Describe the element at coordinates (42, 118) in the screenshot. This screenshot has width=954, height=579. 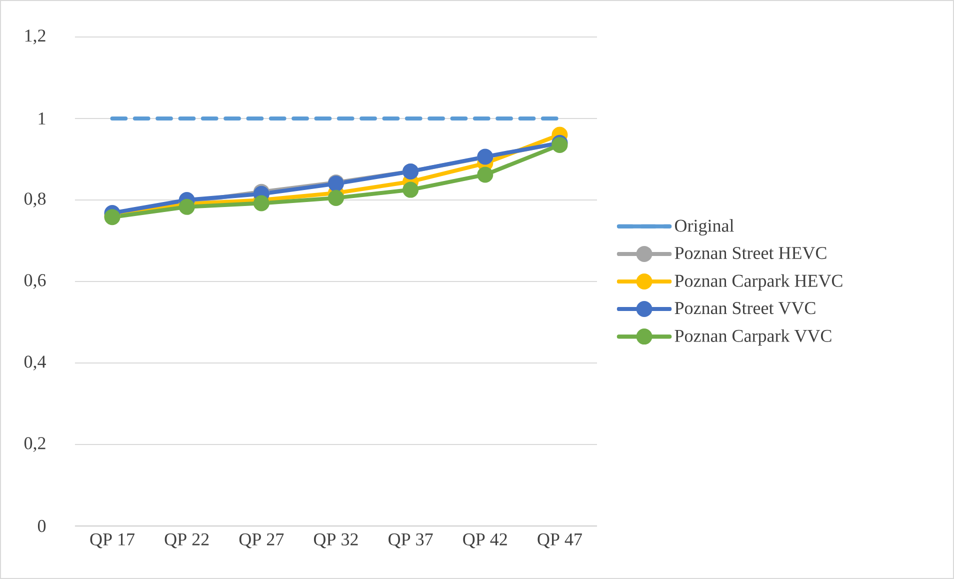
I see `y-tick-label: 1` at that location.